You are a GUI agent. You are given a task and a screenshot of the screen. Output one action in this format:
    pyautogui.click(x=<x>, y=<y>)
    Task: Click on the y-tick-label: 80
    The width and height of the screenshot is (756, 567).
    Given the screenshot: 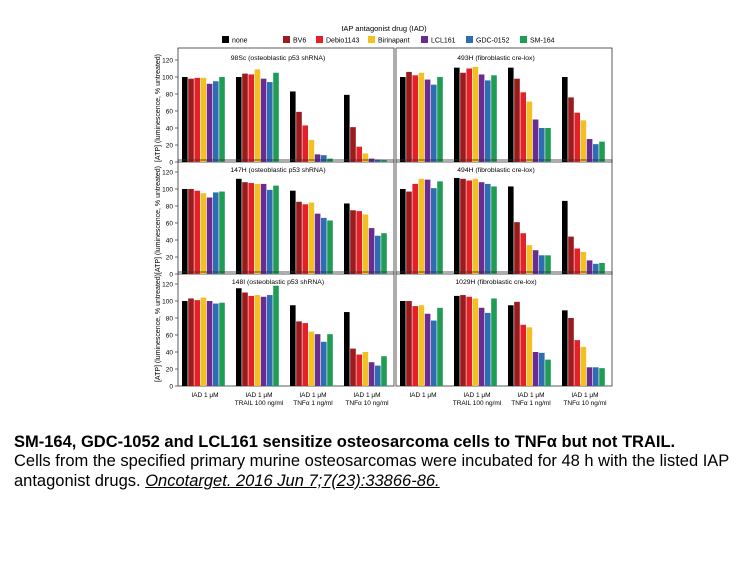 What is the action you would take?
    pyautogui.click(x=170, y=318)
    